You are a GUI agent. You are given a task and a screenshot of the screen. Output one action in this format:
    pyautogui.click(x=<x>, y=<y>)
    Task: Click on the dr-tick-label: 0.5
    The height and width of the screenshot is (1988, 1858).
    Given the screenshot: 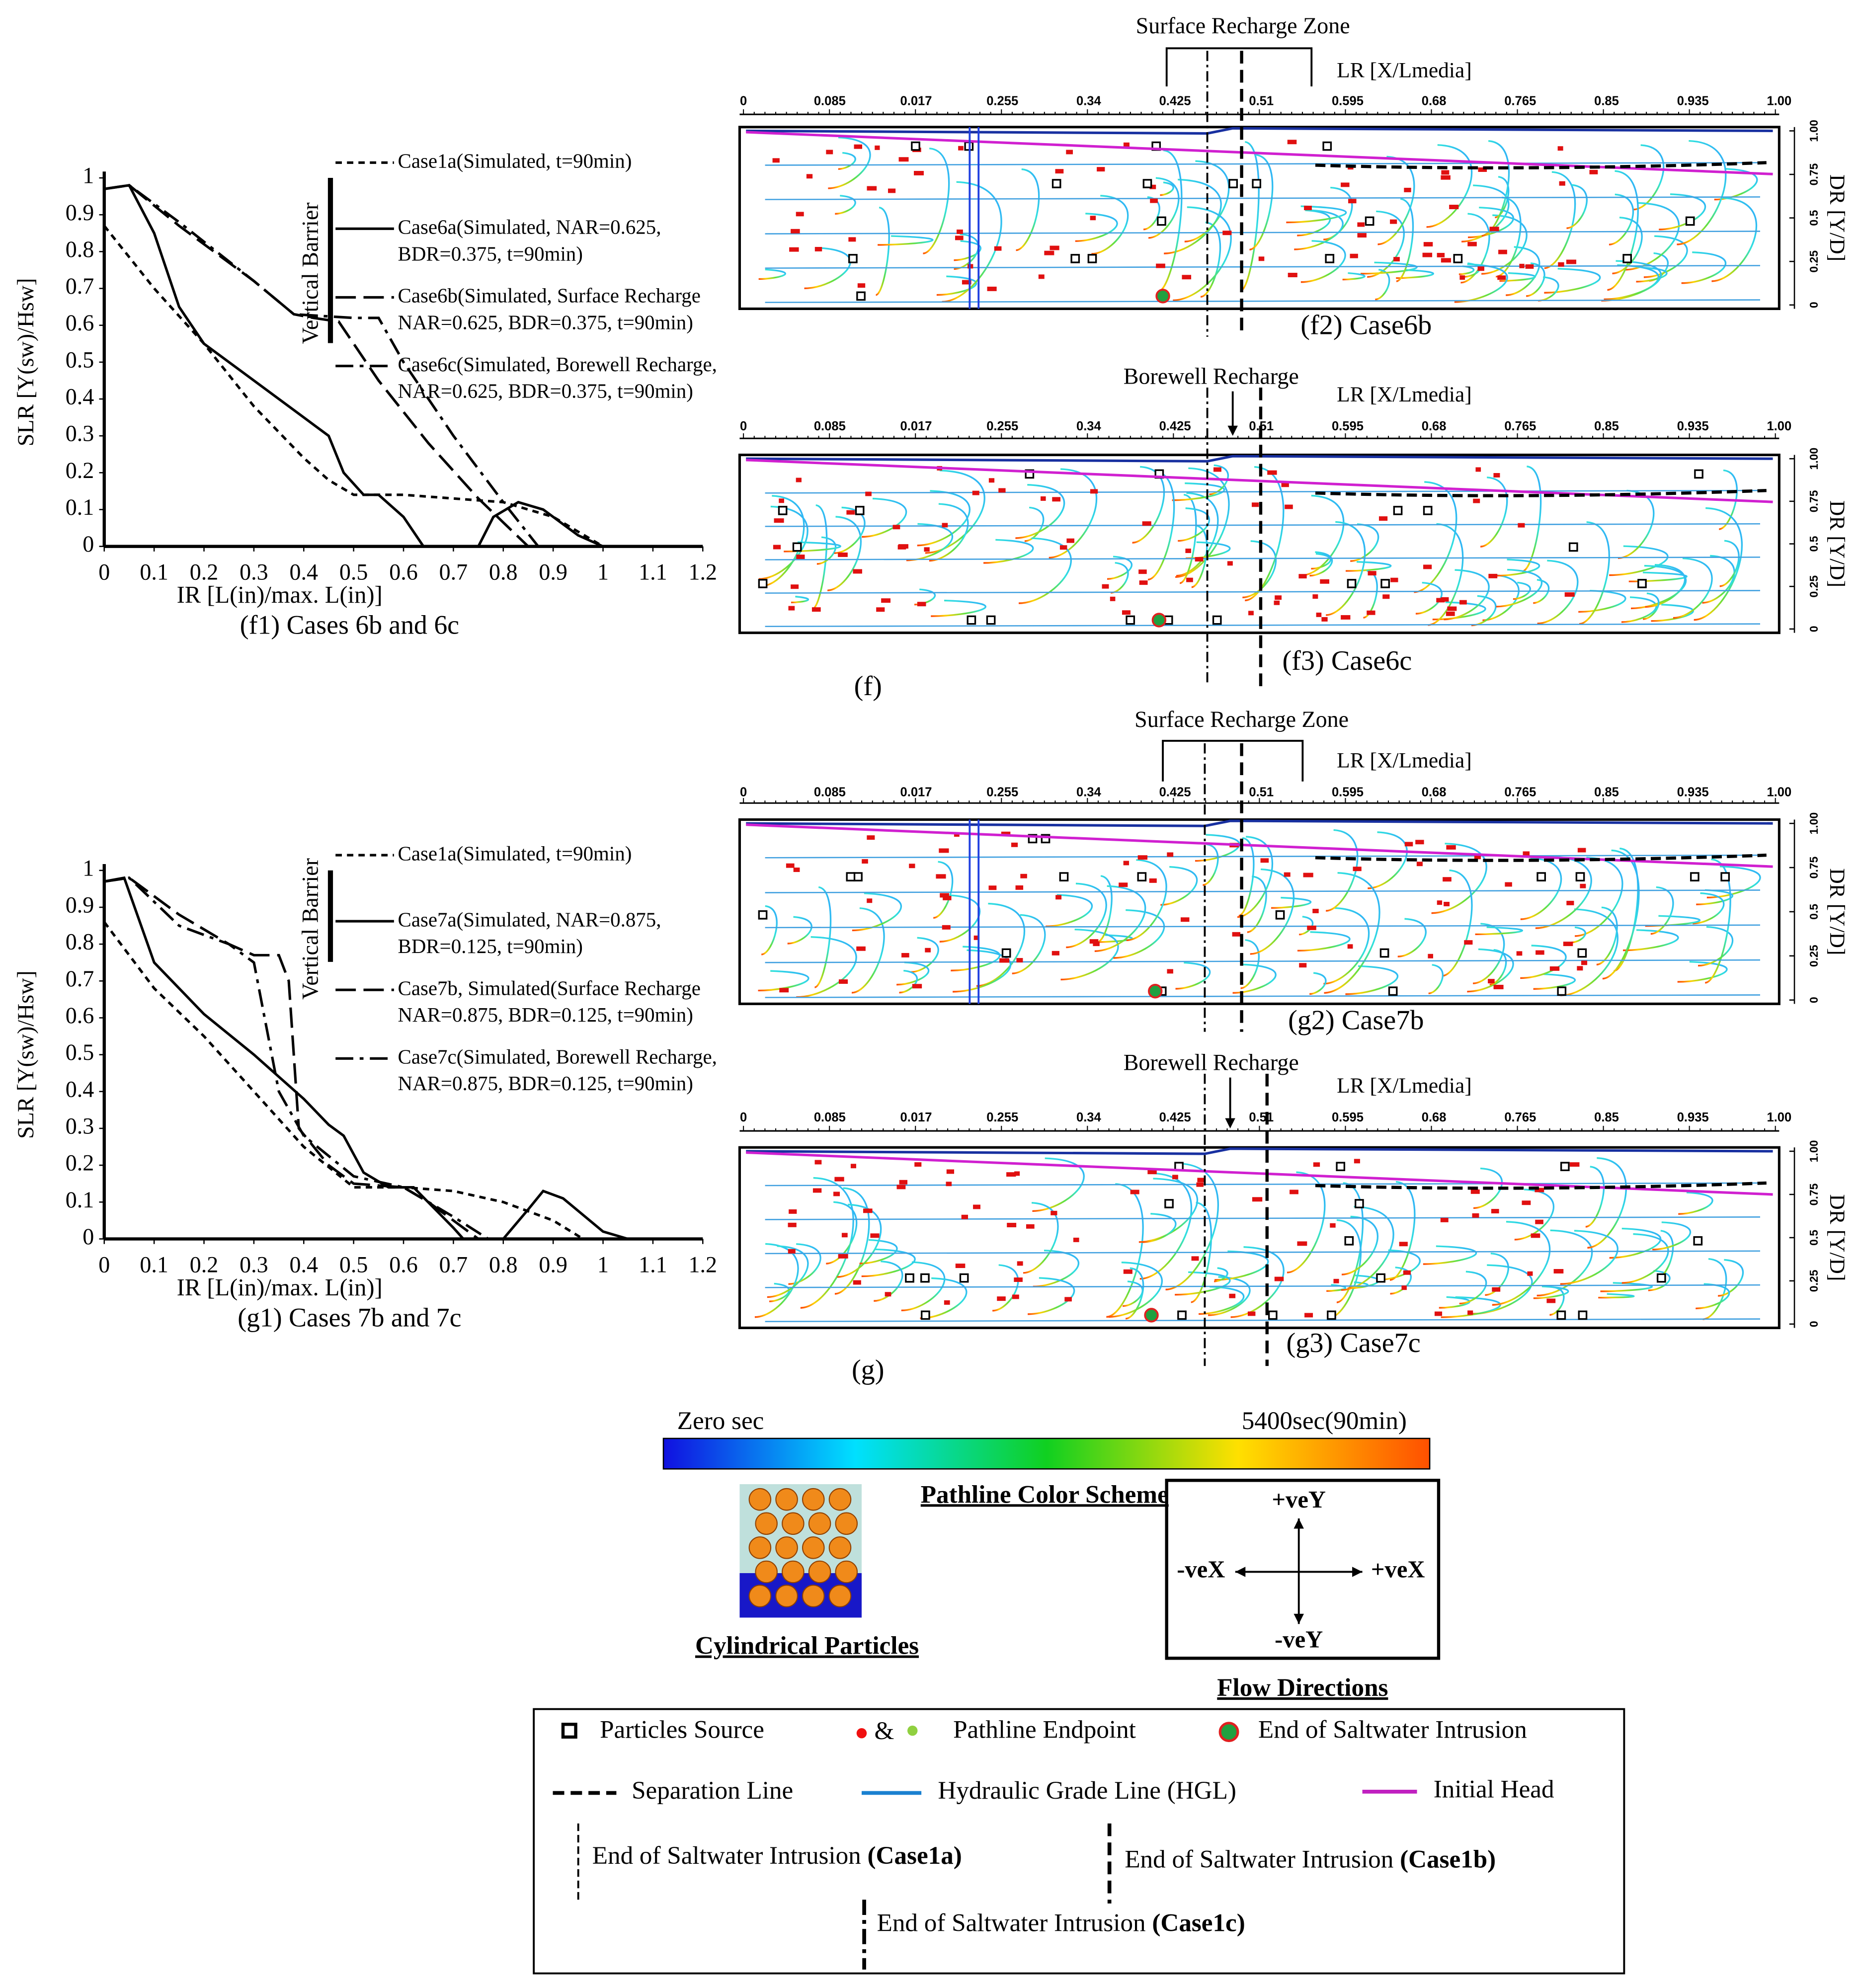 What is the action you would take?
    pyautogui.click(x=1814, y=1238)
    